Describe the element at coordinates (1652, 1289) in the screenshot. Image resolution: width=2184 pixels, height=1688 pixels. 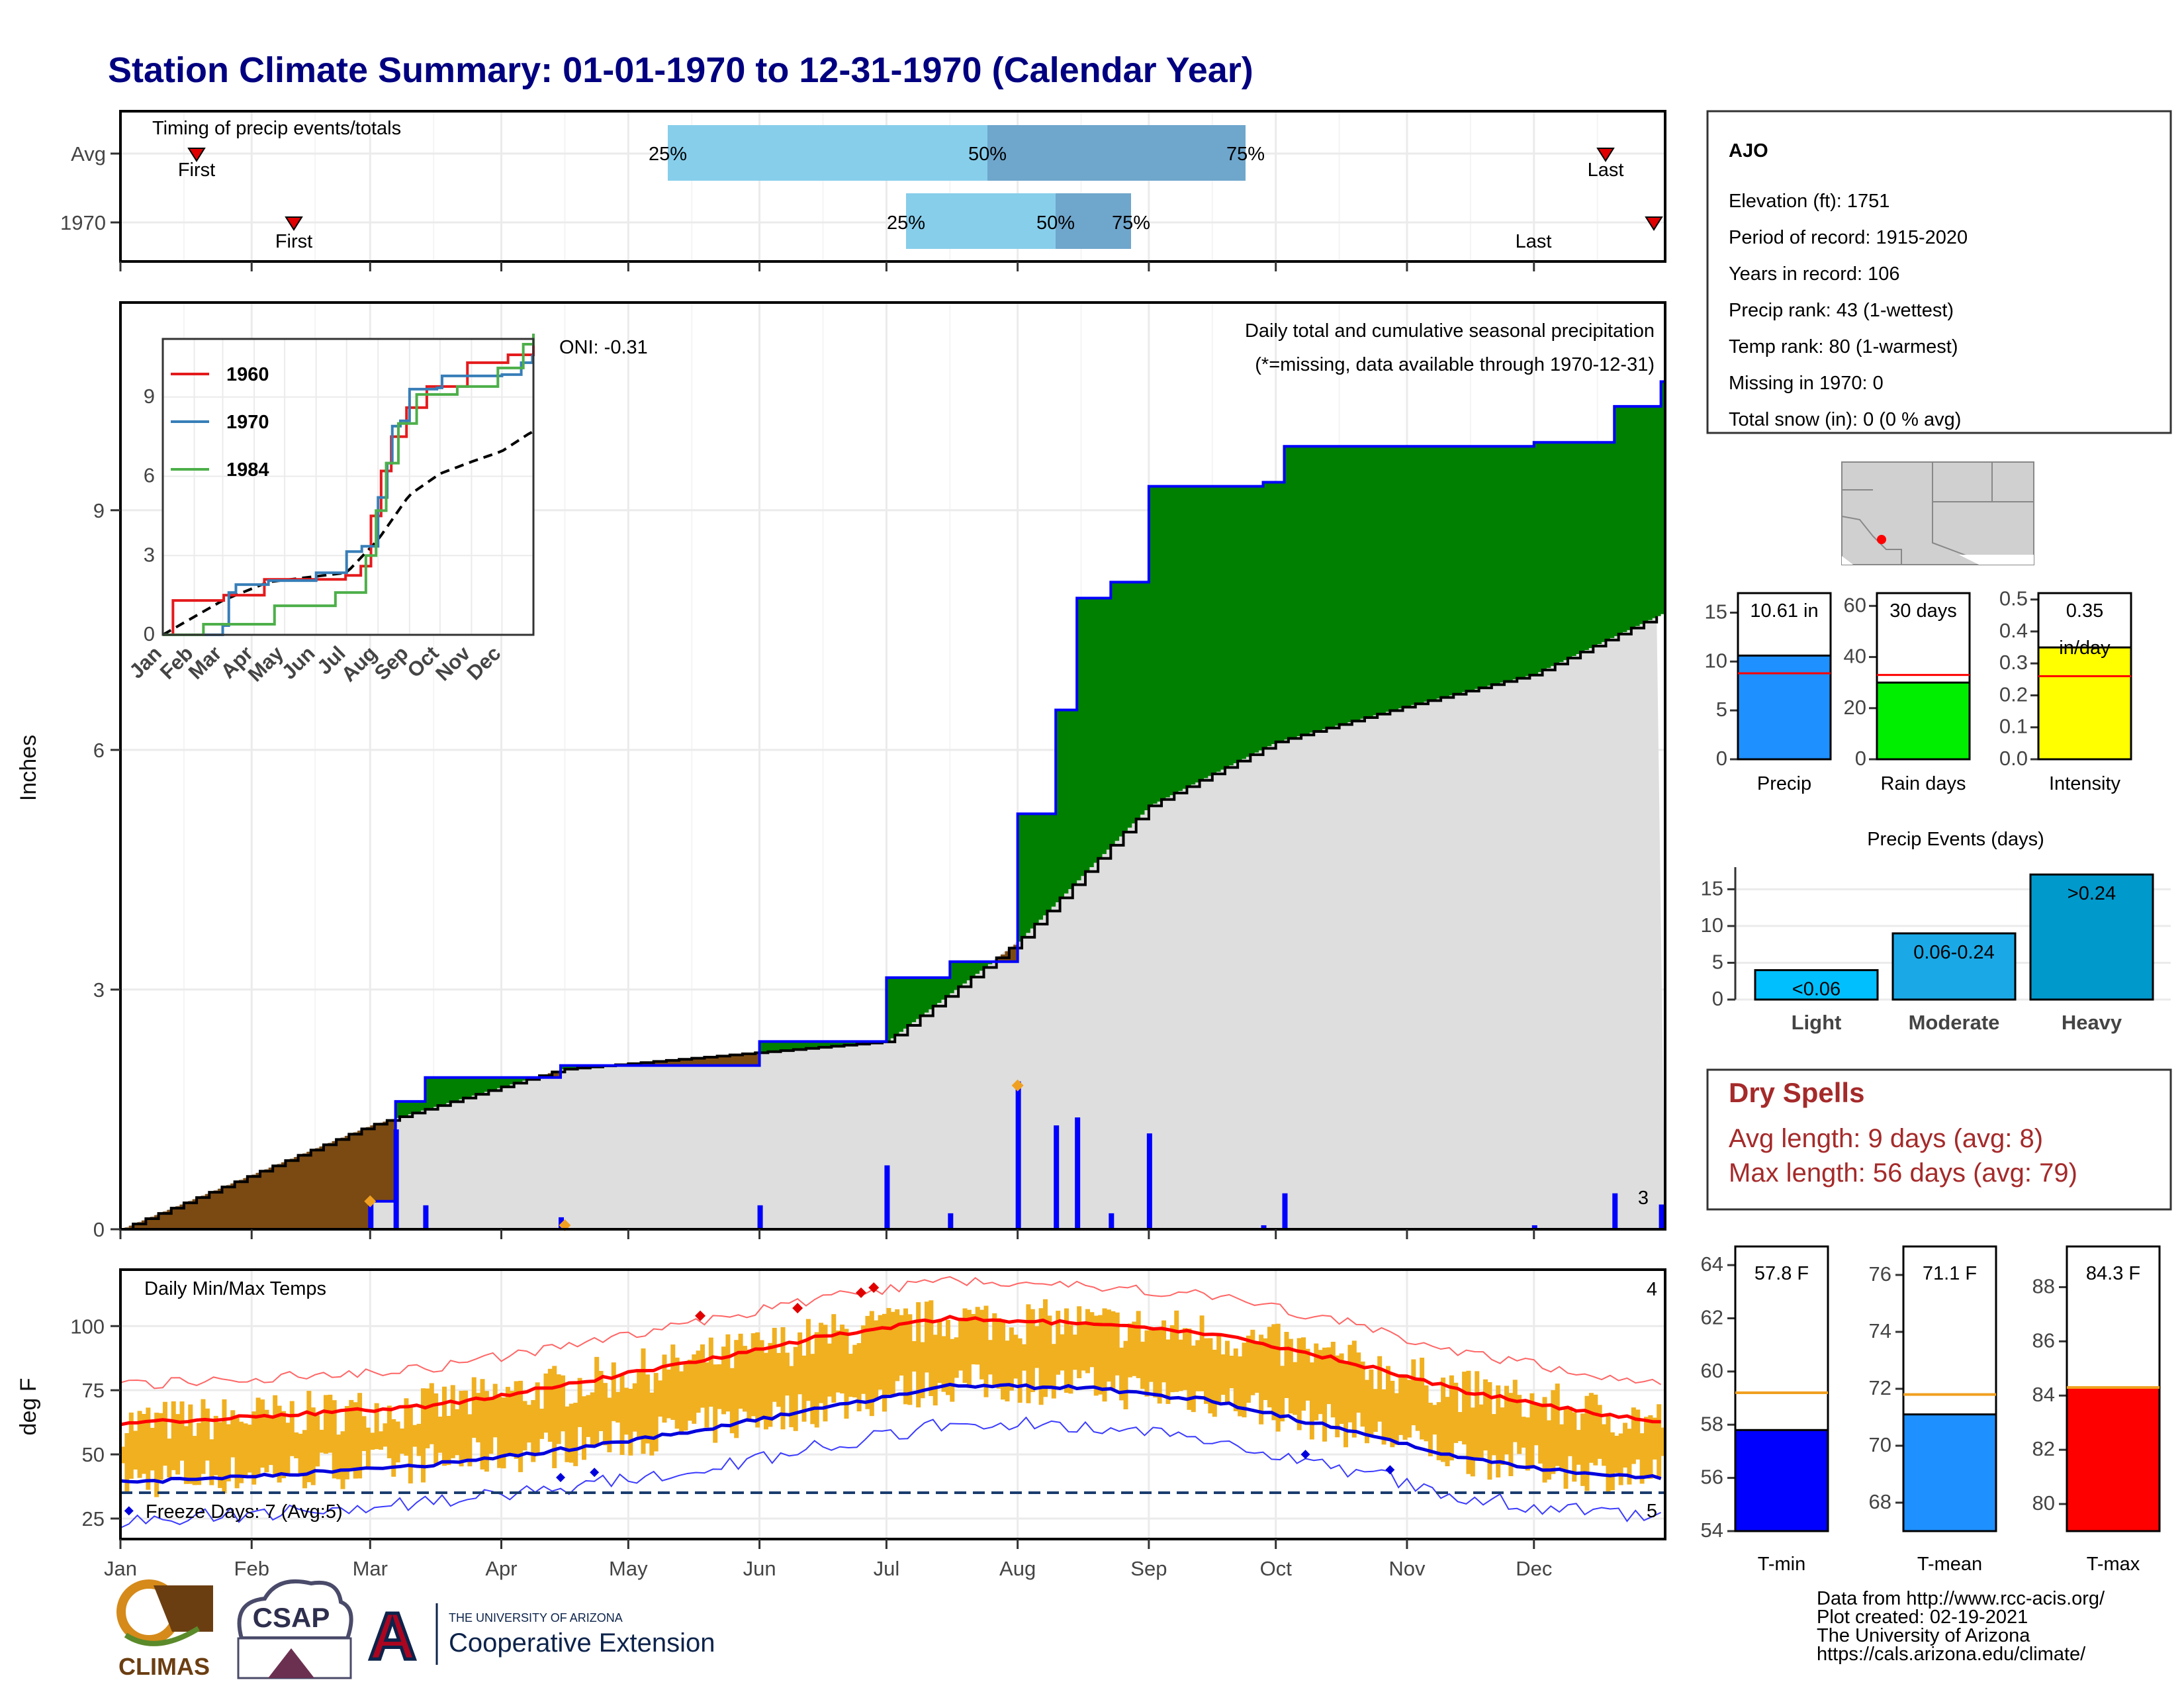
I see `temp-high-count: 4` at that location.